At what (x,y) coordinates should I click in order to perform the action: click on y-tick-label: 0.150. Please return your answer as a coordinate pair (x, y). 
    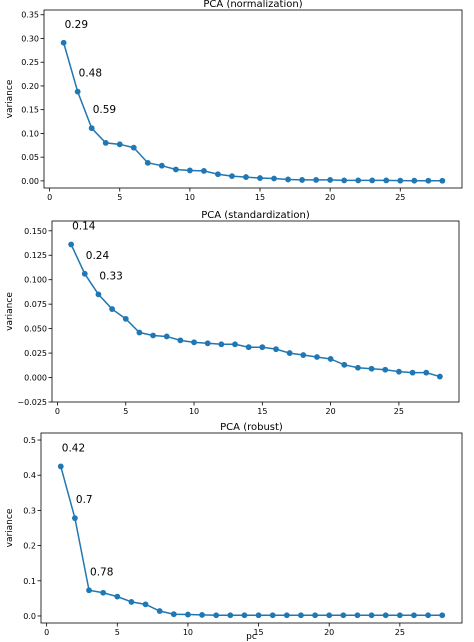
    Looking at the image, I should click on (35, 231).